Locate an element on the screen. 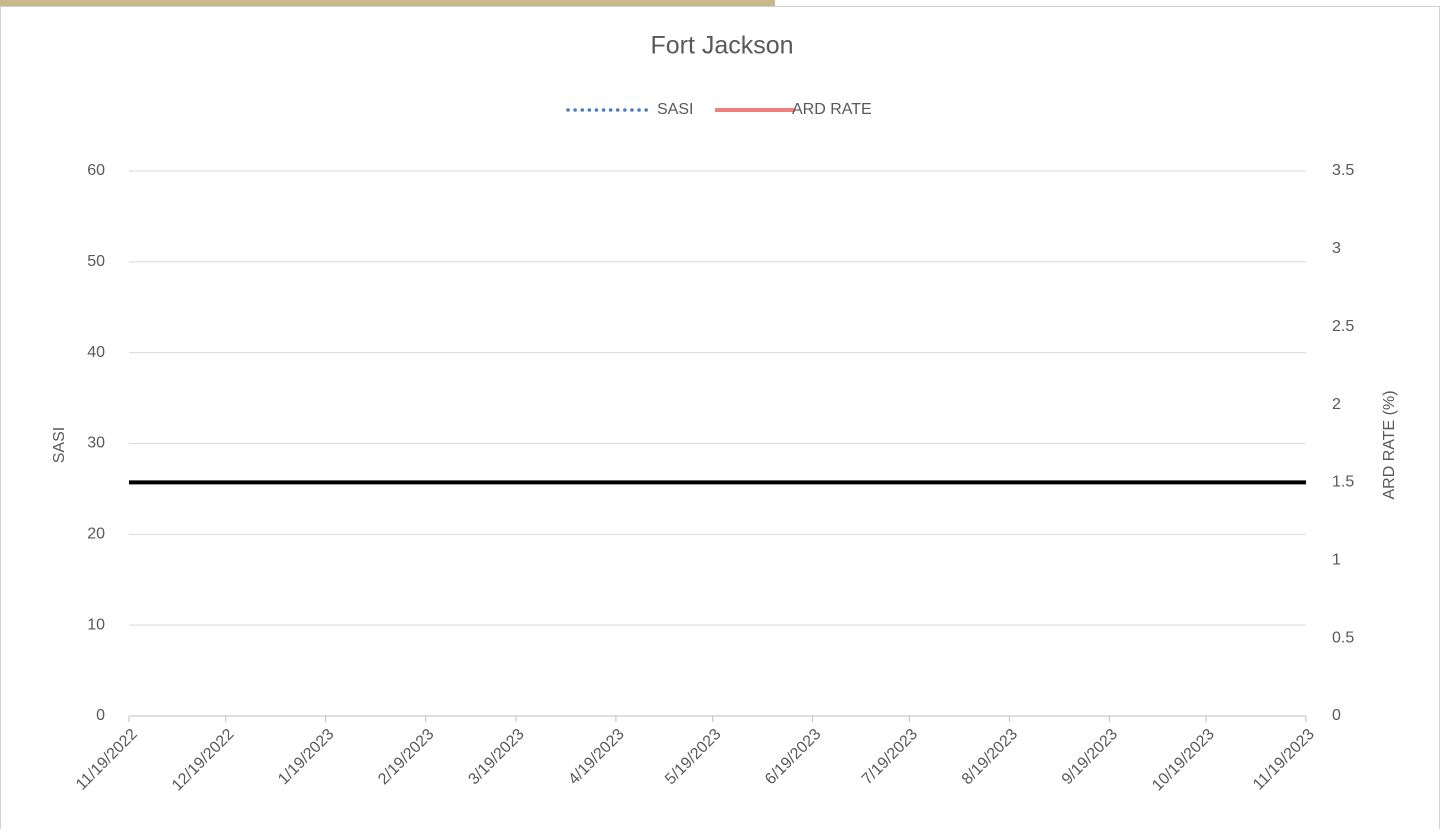  legend-label: ARD RATE is located at coordinates (832, 109).